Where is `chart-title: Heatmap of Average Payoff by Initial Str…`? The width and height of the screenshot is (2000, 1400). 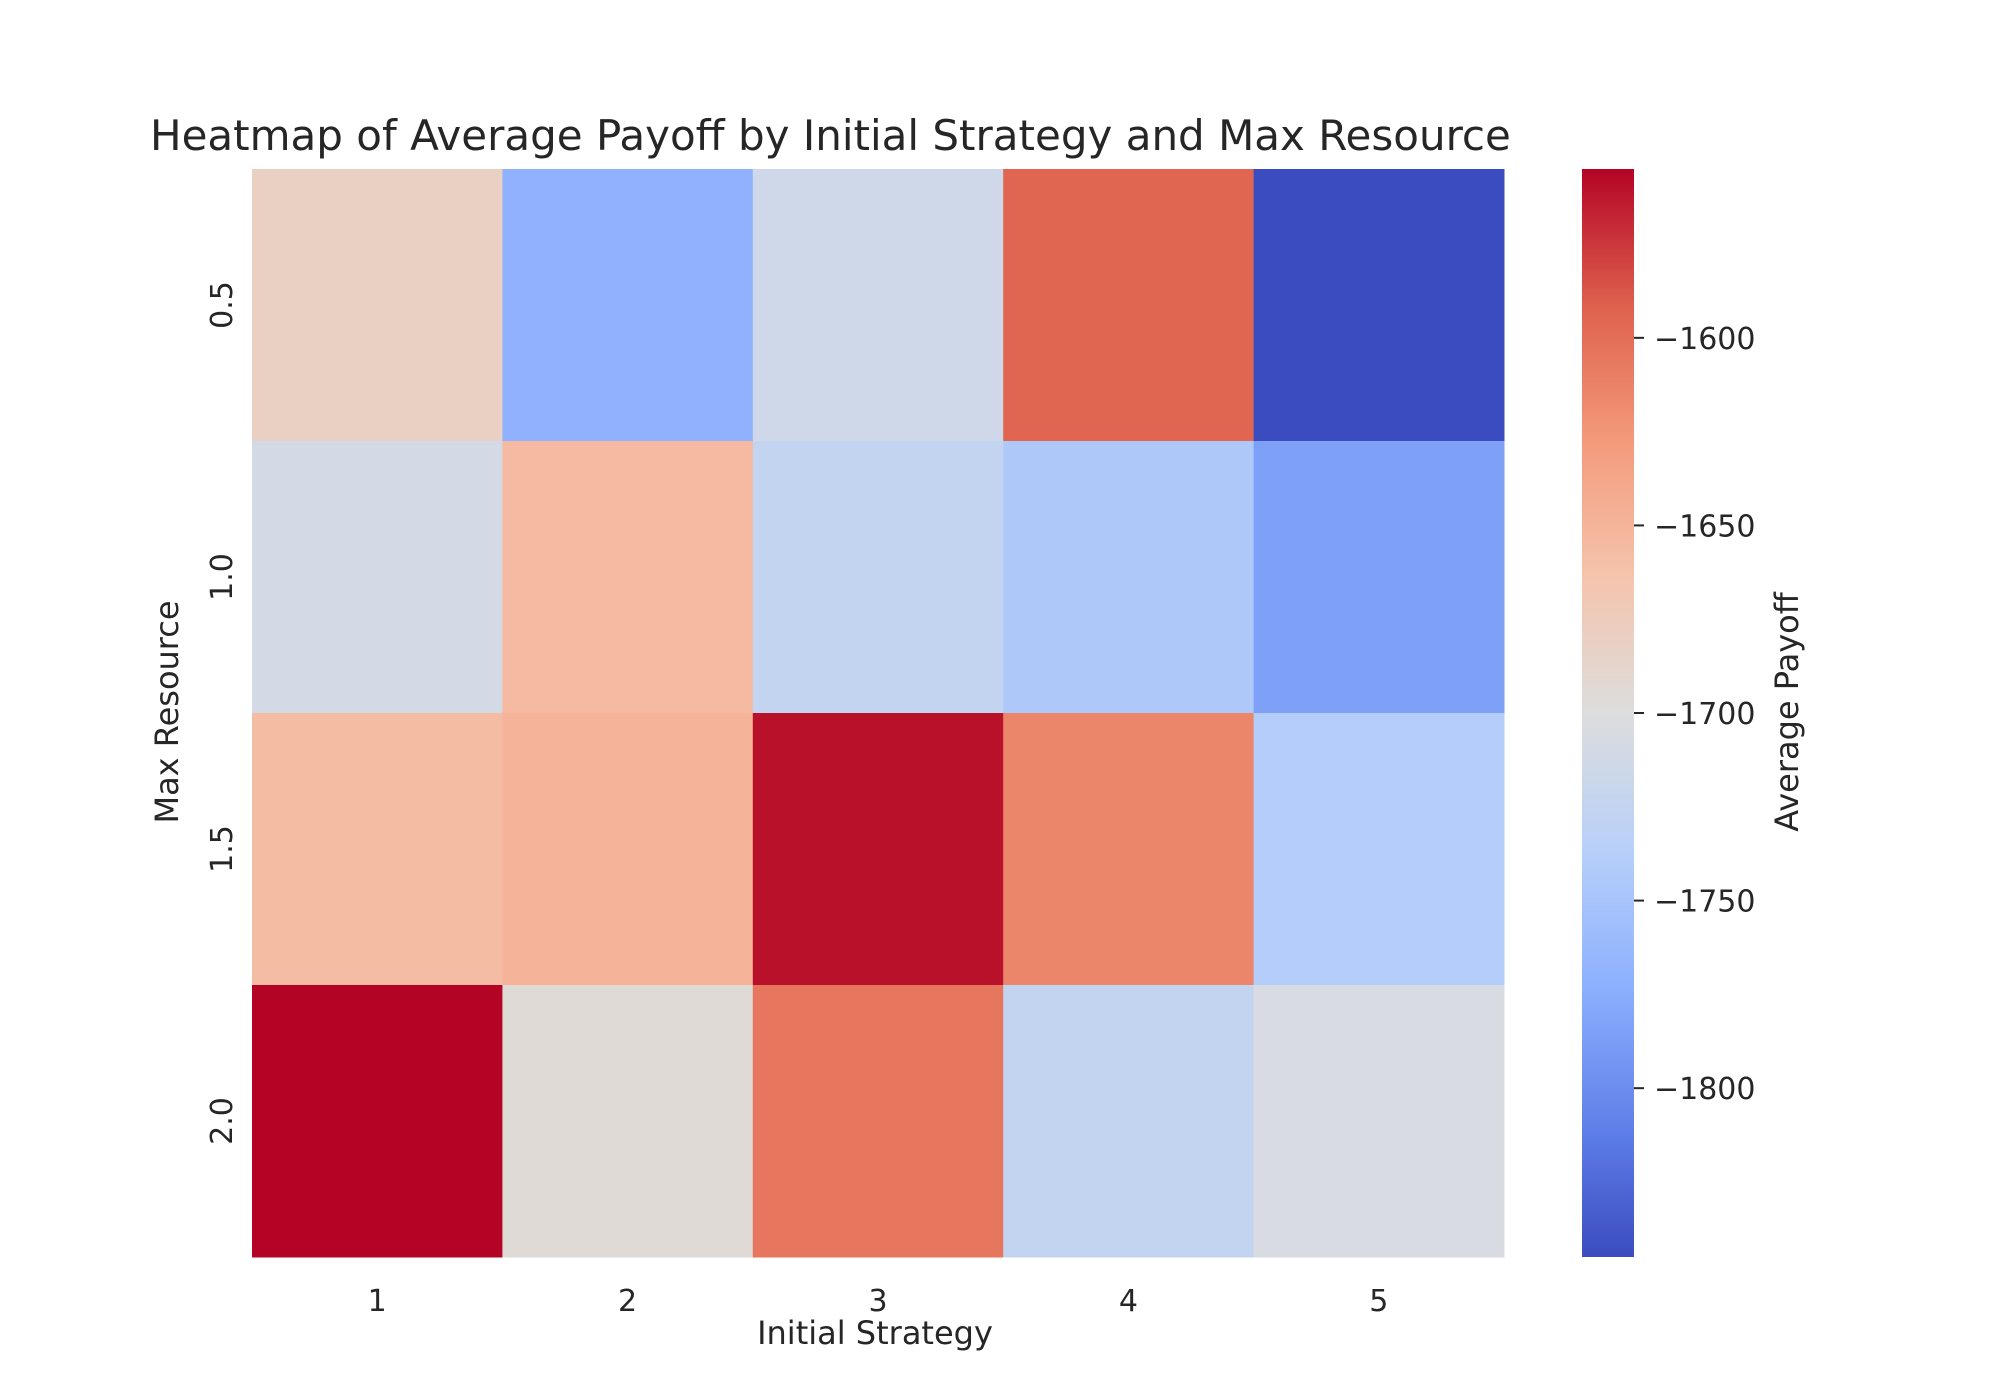
chart-title: Heatmap of Average Payoff by Initial Str… is located at coordinates (830, 135).